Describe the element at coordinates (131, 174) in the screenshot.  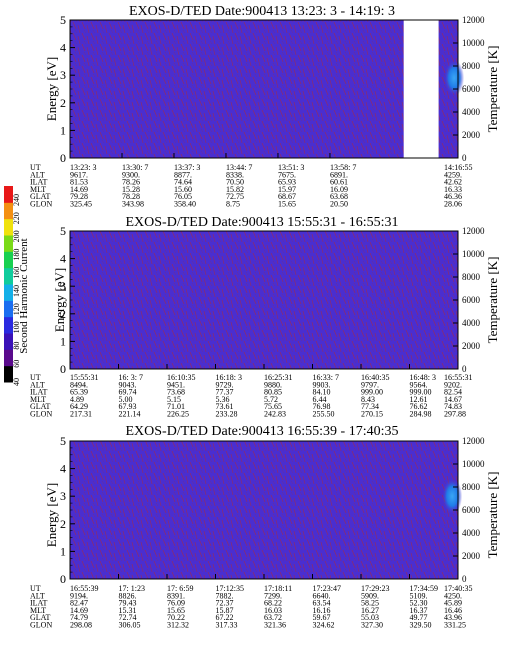
I see `ephemeris-value: 9300.` at that location.